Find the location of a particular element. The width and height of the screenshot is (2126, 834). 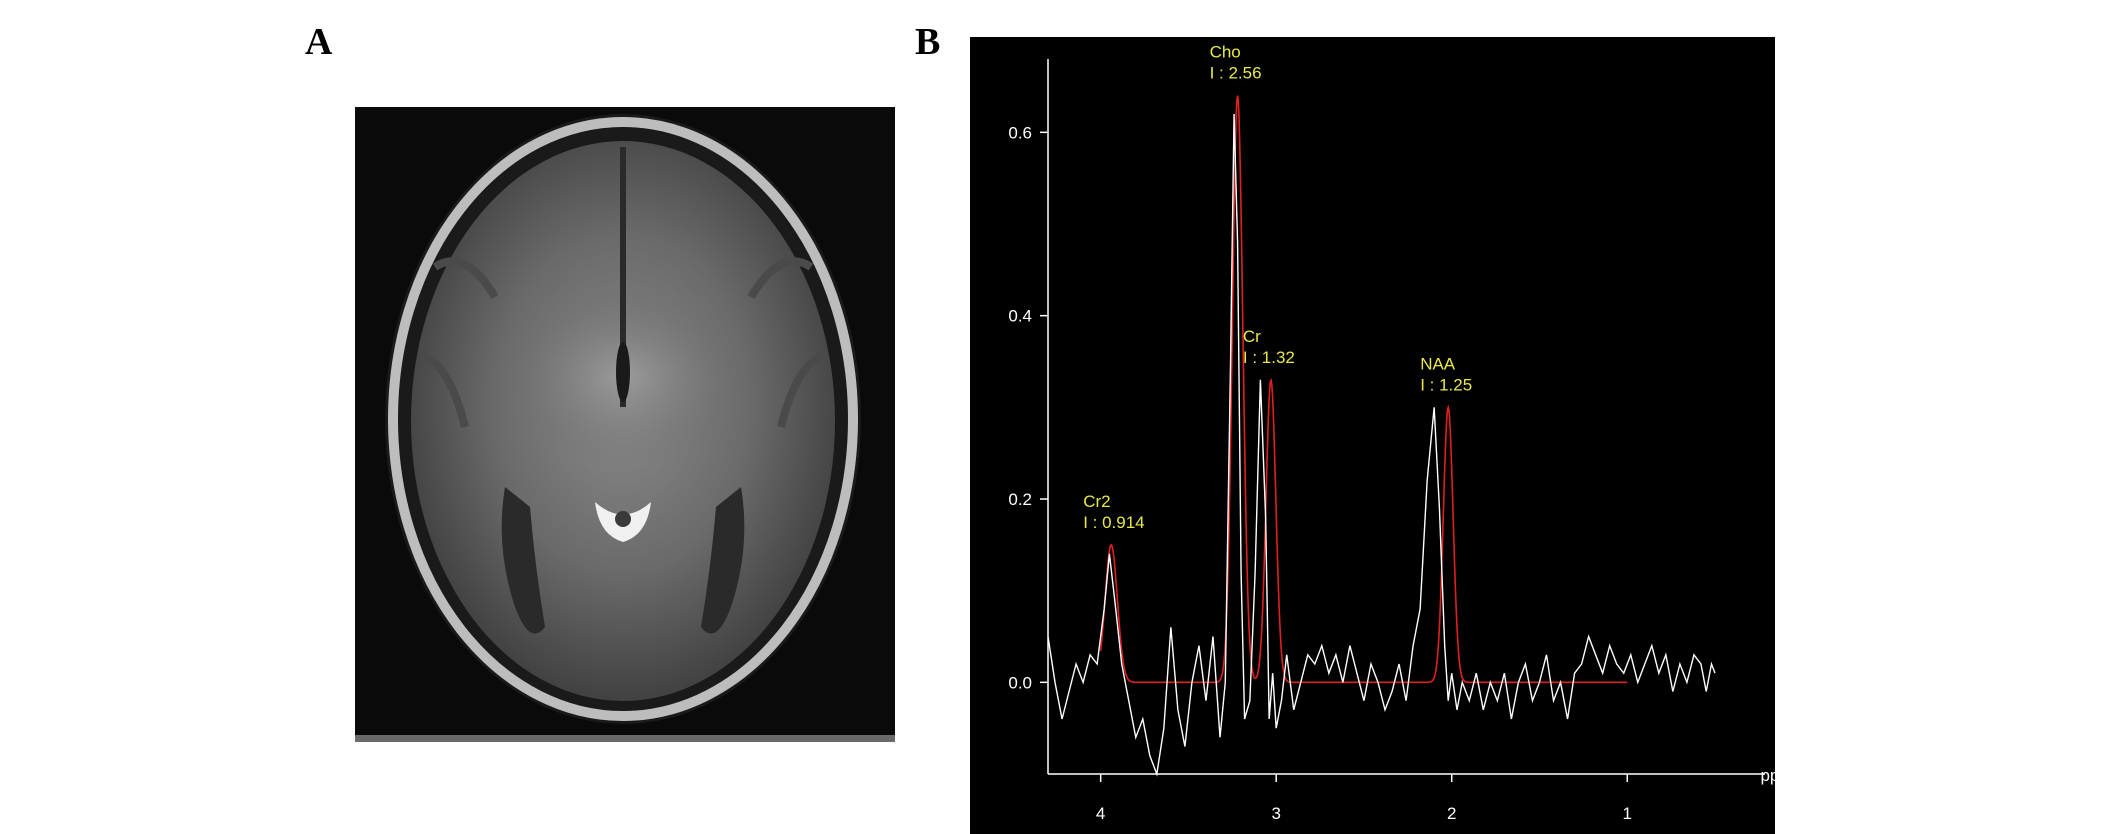

peak-integral-label: I : 1.25 is located at coordinates (1446, 384).